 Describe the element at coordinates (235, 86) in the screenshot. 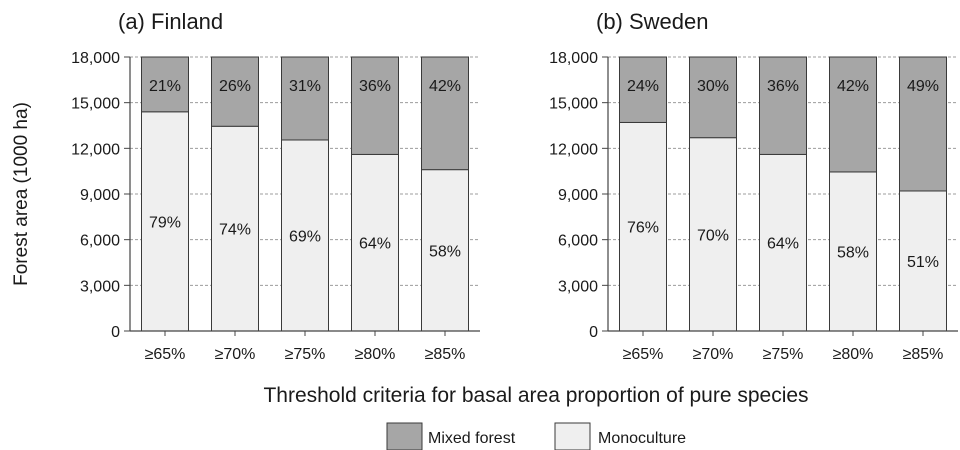

I see `data-label-mixed-forest: 26%` at that location.